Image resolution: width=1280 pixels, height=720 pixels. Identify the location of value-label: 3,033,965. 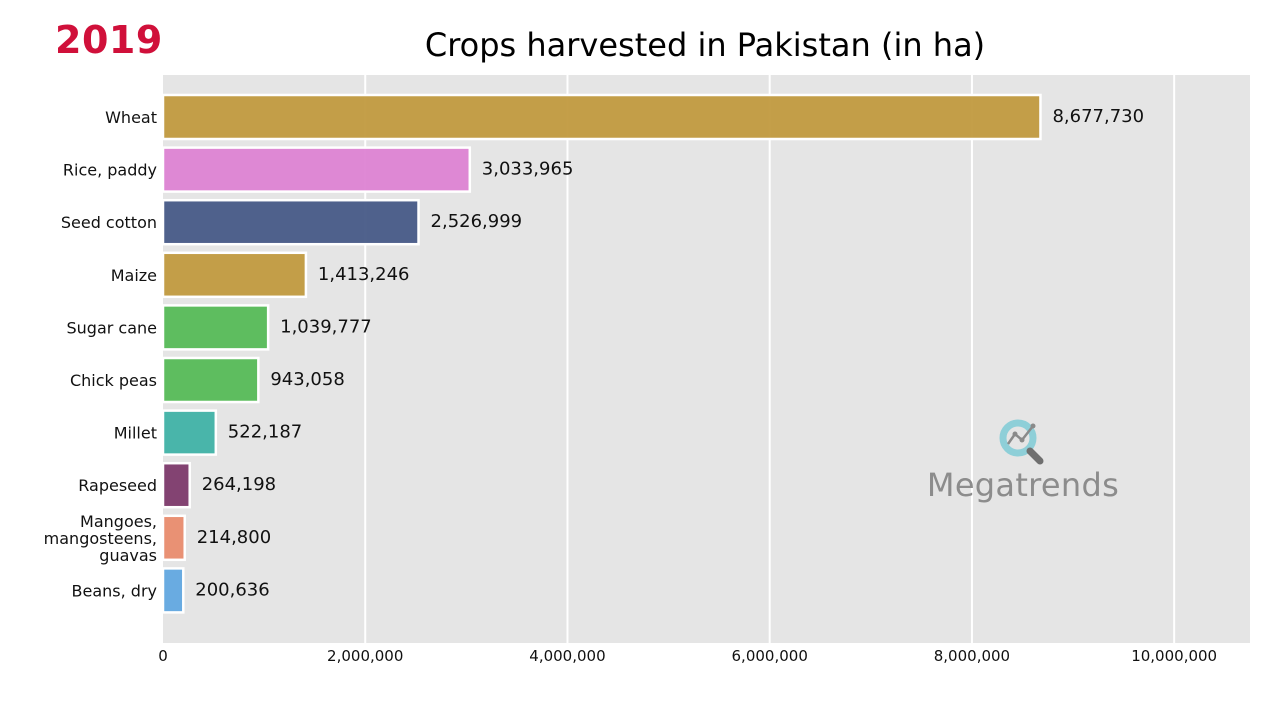
(528, 169).